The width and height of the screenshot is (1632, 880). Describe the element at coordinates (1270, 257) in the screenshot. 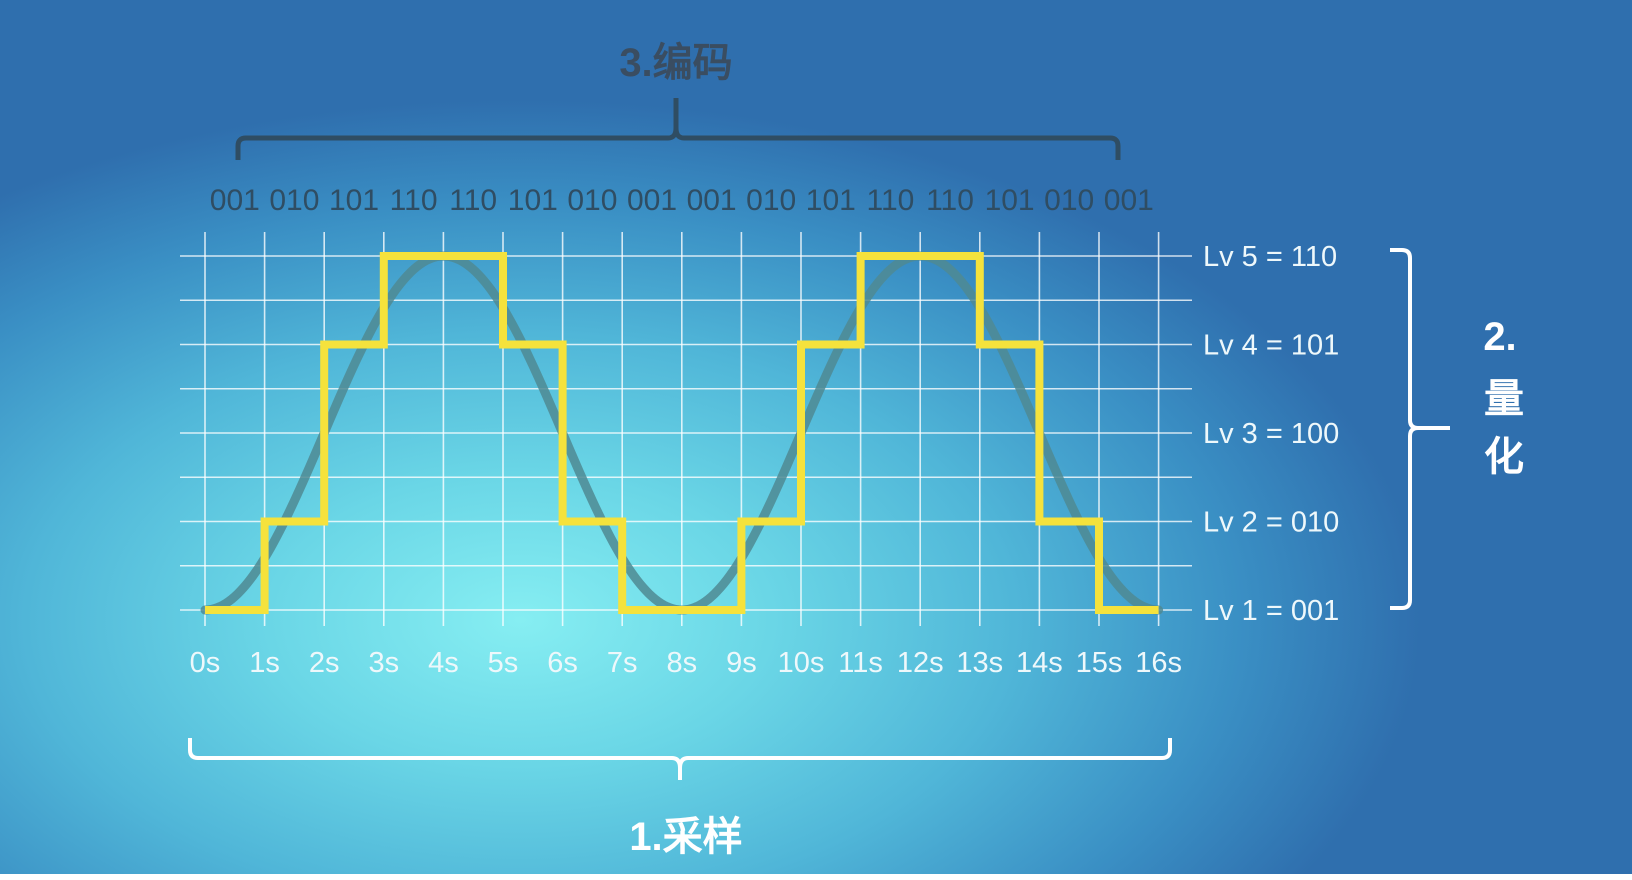

I see `level-label: Lv 5 = 110` at that location.